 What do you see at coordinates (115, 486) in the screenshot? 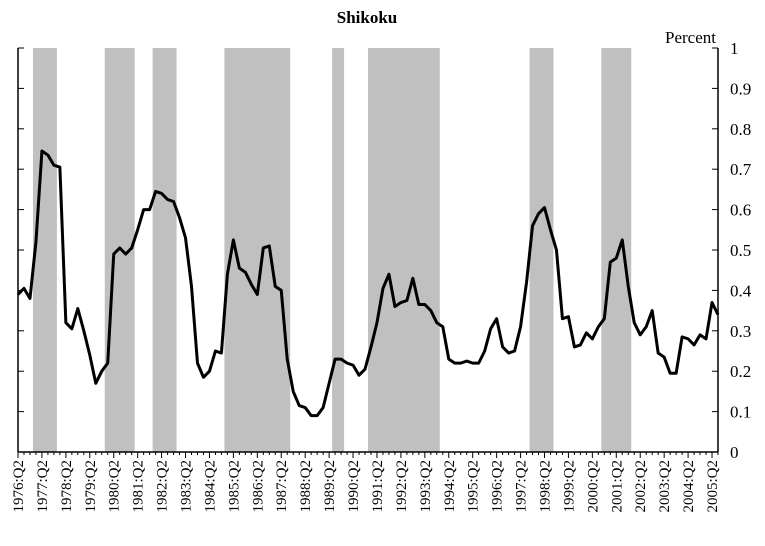
I see `x-tick-label: 1980:Q2` at bounding box center [115, 486].